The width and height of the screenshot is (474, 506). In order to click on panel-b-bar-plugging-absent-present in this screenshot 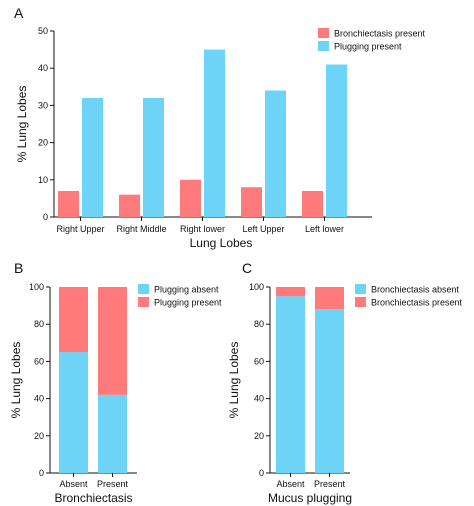, I will do `click(112, 433)`.